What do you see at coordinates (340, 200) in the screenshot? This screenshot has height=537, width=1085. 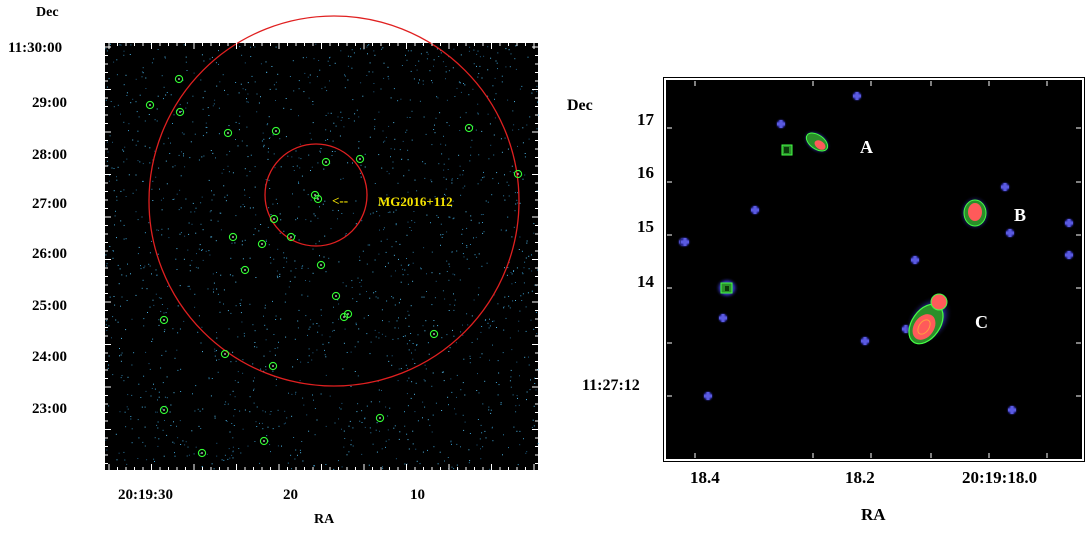 I see `target-arrow-icon: <--` at bounding box center [340, 200].